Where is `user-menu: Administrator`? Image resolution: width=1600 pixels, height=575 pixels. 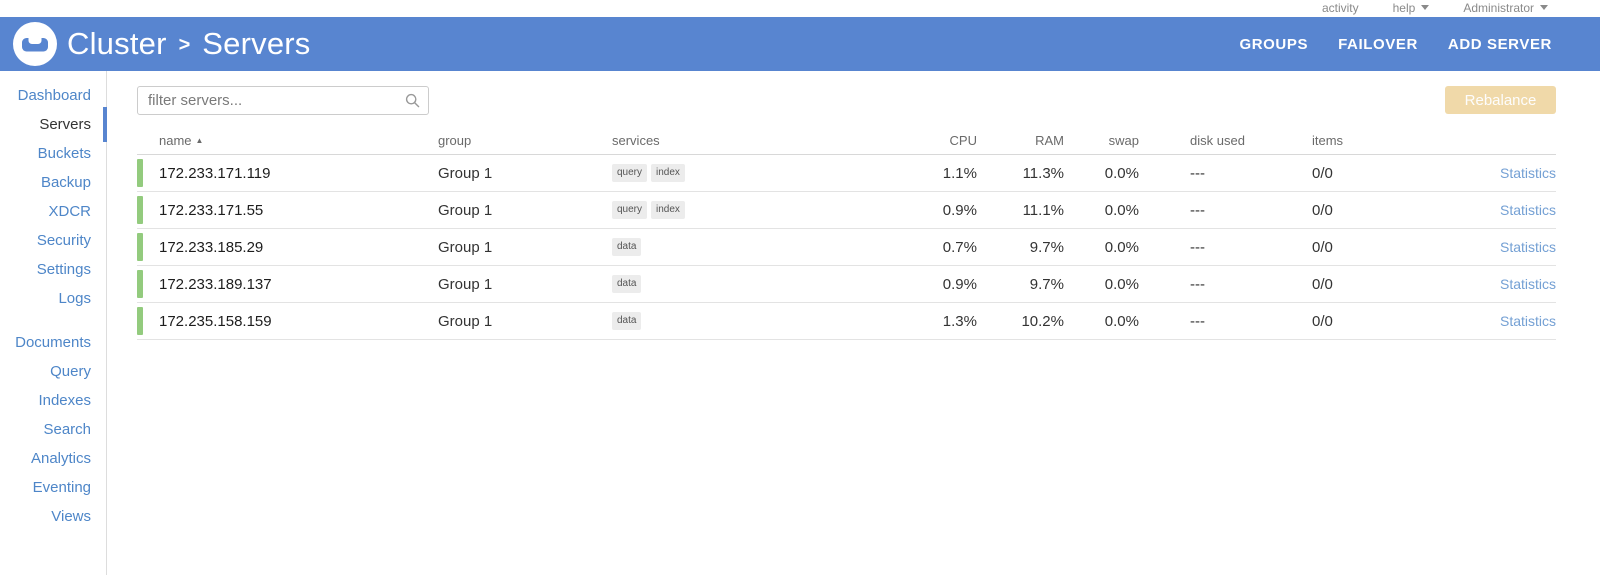 user-menu: Administrator is located at coordinates (1505, 8).